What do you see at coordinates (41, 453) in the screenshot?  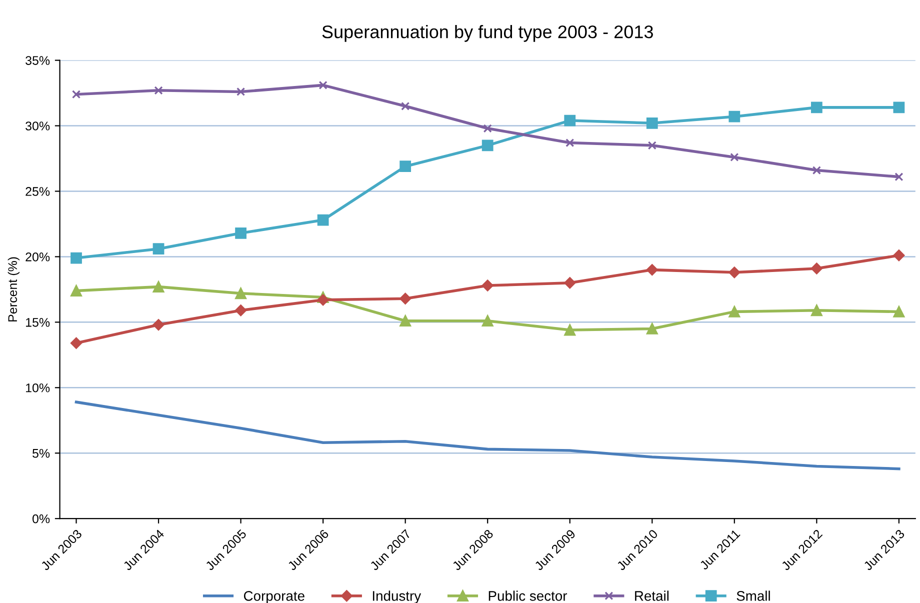 I see `y-tick-label: 5%` at bounding box center [41, 453].